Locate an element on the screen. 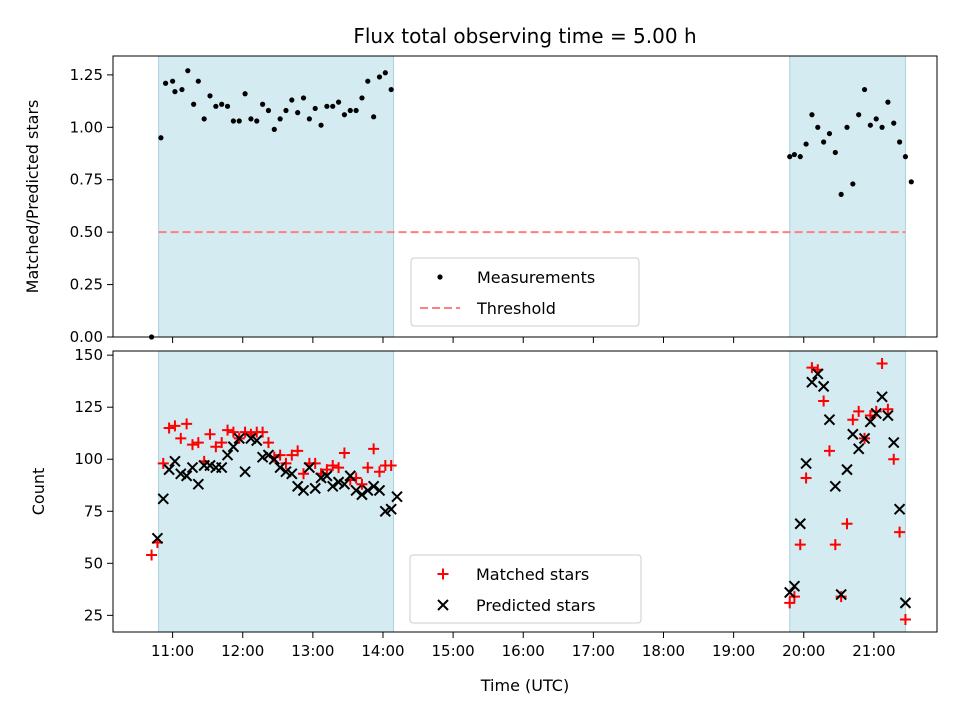  legend-entry-label: Measurements is located at coordinates (536, 277).